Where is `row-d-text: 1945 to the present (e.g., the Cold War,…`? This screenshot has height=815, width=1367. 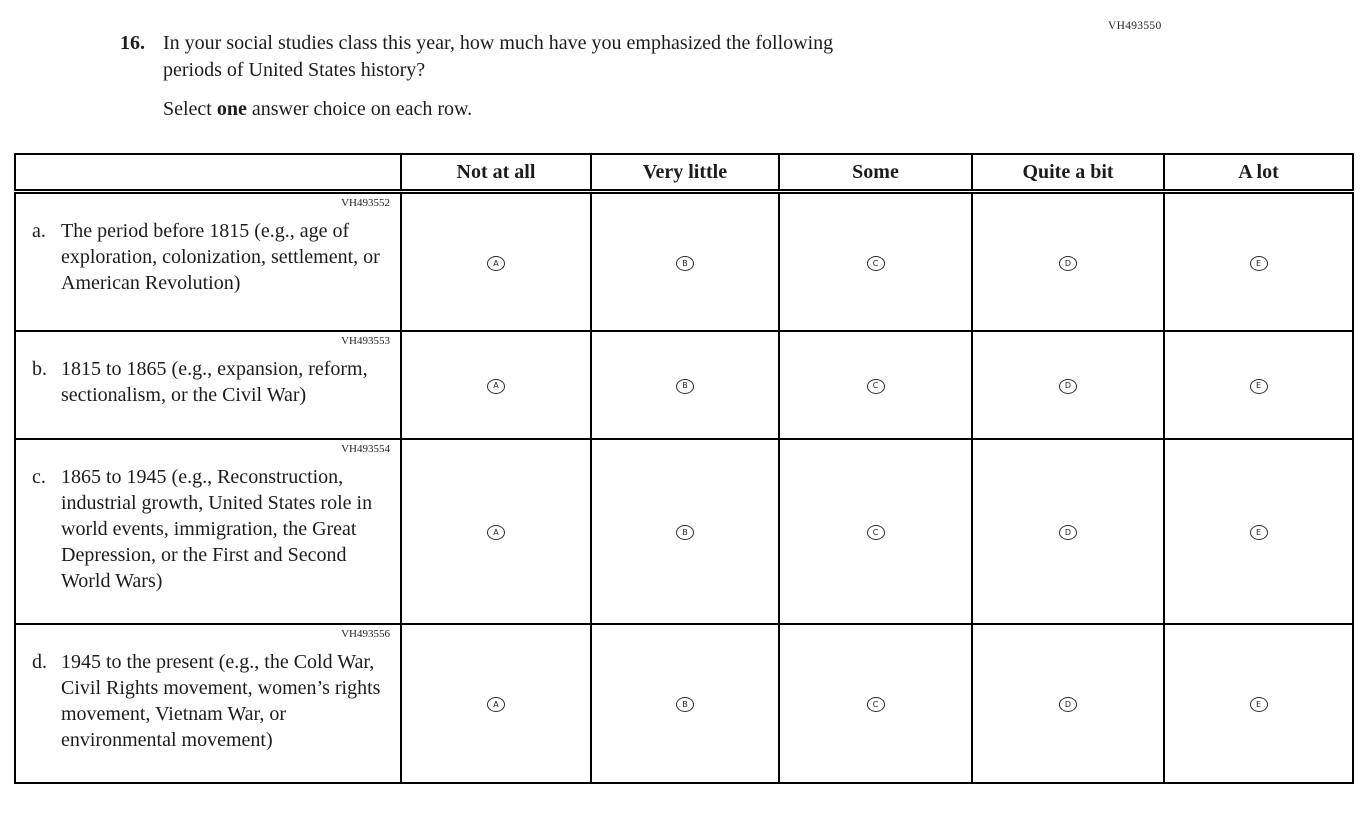 row-d-text: 1945 to the present (e.g., the Cold War,… is located at coordinates (221, 700).